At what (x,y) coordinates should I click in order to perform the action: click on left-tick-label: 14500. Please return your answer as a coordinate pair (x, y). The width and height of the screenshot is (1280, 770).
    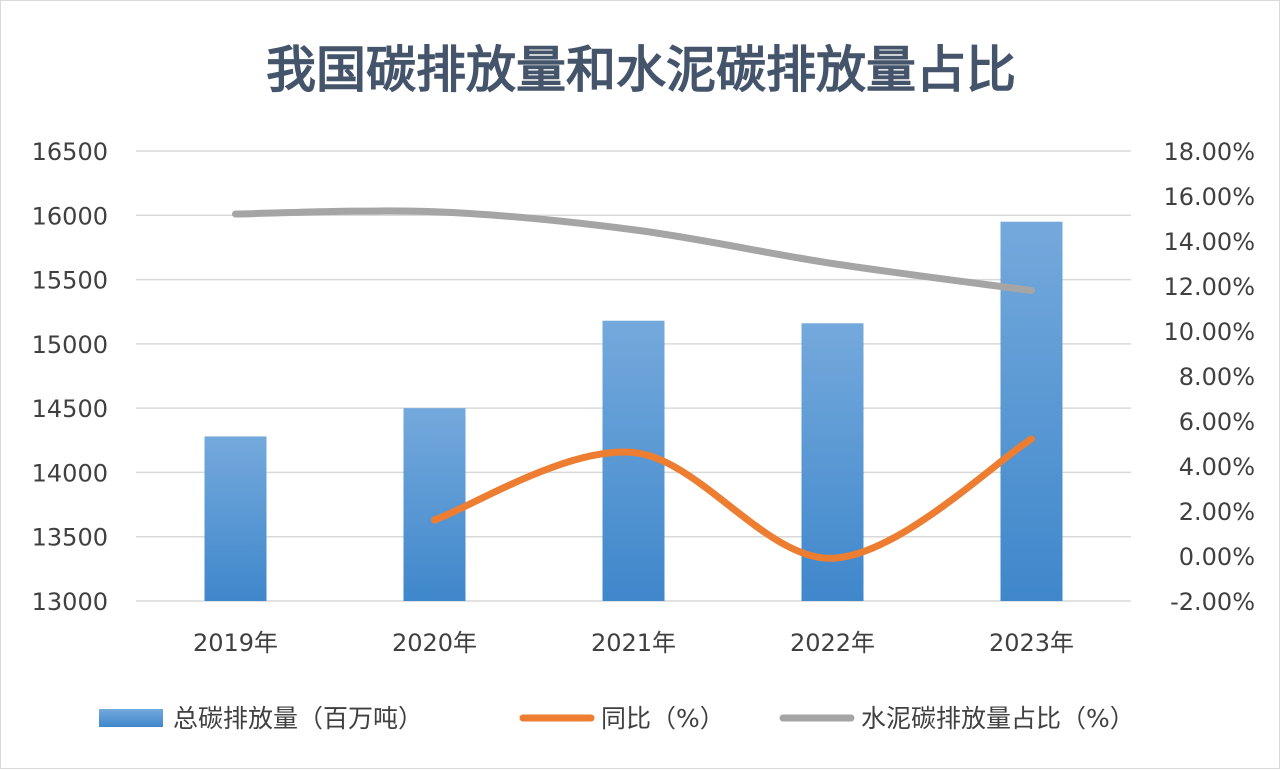
    Looking at the image, I should click on (70, 409).